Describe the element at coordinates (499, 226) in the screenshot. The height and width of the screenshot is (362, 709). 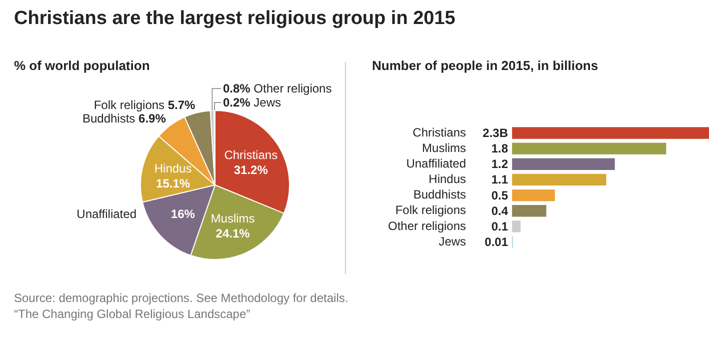
I see `data-label: 0.1` at that location.